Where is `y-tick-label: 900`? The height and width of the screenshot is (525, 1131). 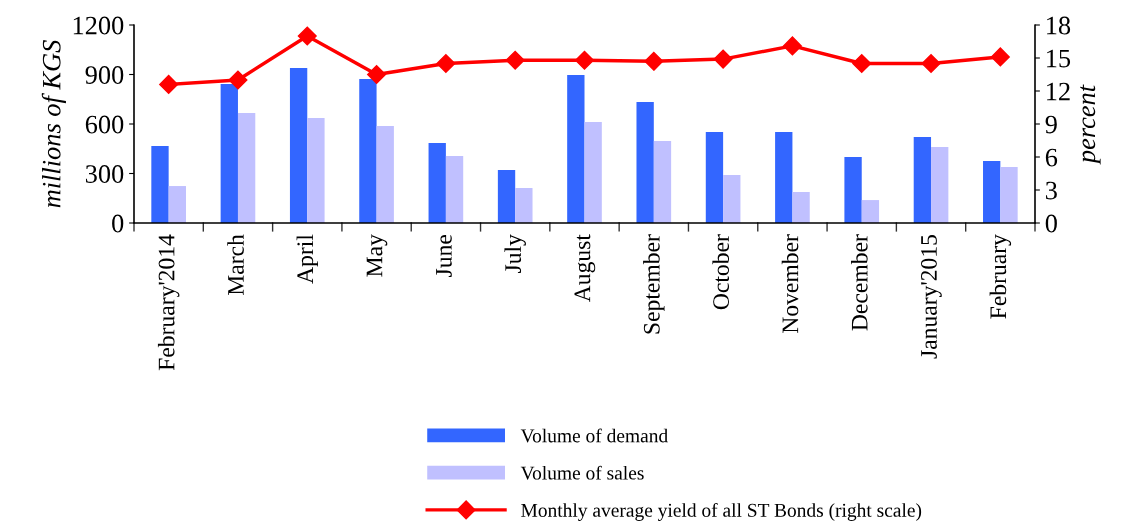 y-tick-label: 900 is located at coordinates (104, 75).